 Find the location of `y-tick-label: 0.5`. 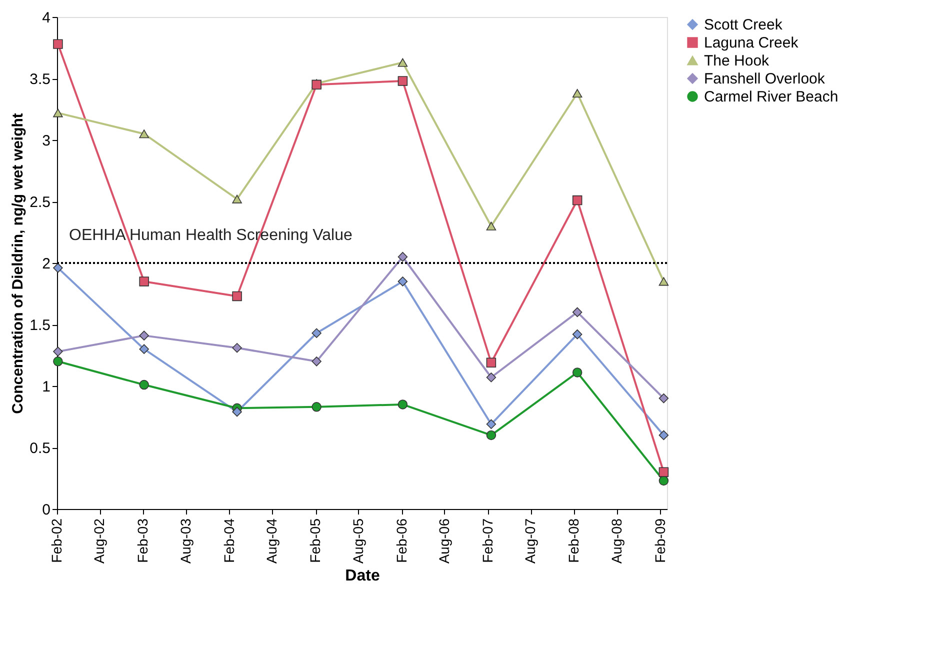

y-tick-label: 0.5 is located at coordinates (40, 448).